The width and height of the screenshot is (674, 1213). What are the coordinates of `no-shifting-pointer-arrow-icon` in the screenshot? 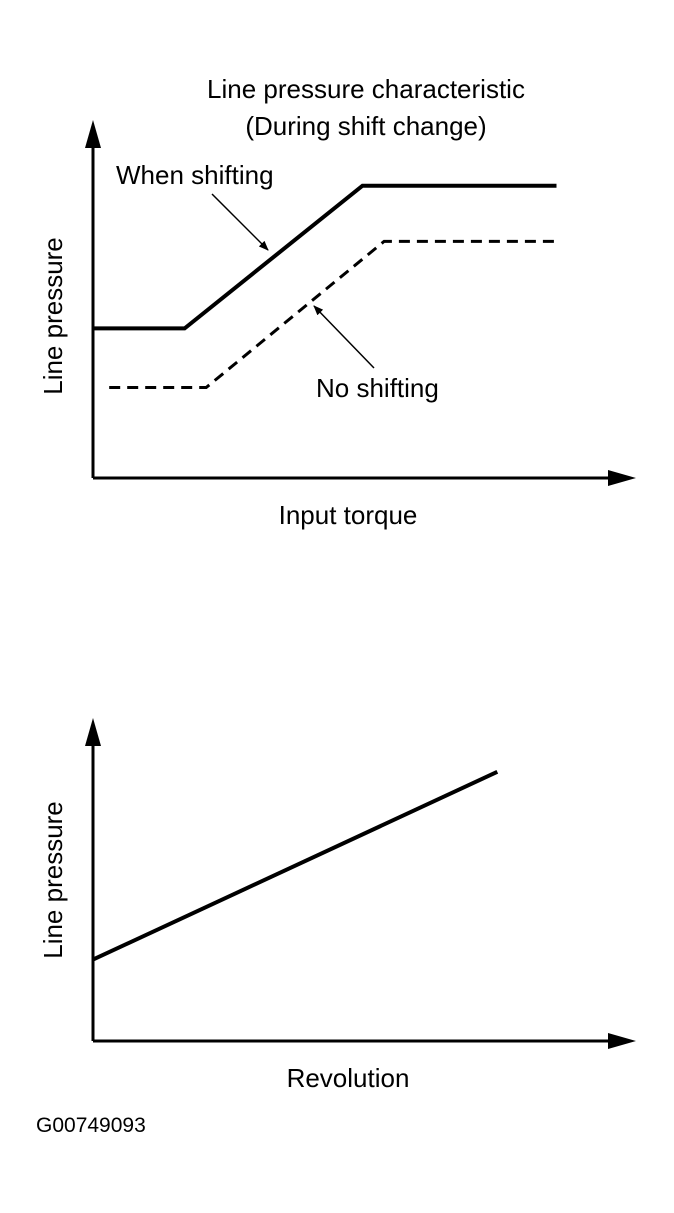 It's located at (344, 337).